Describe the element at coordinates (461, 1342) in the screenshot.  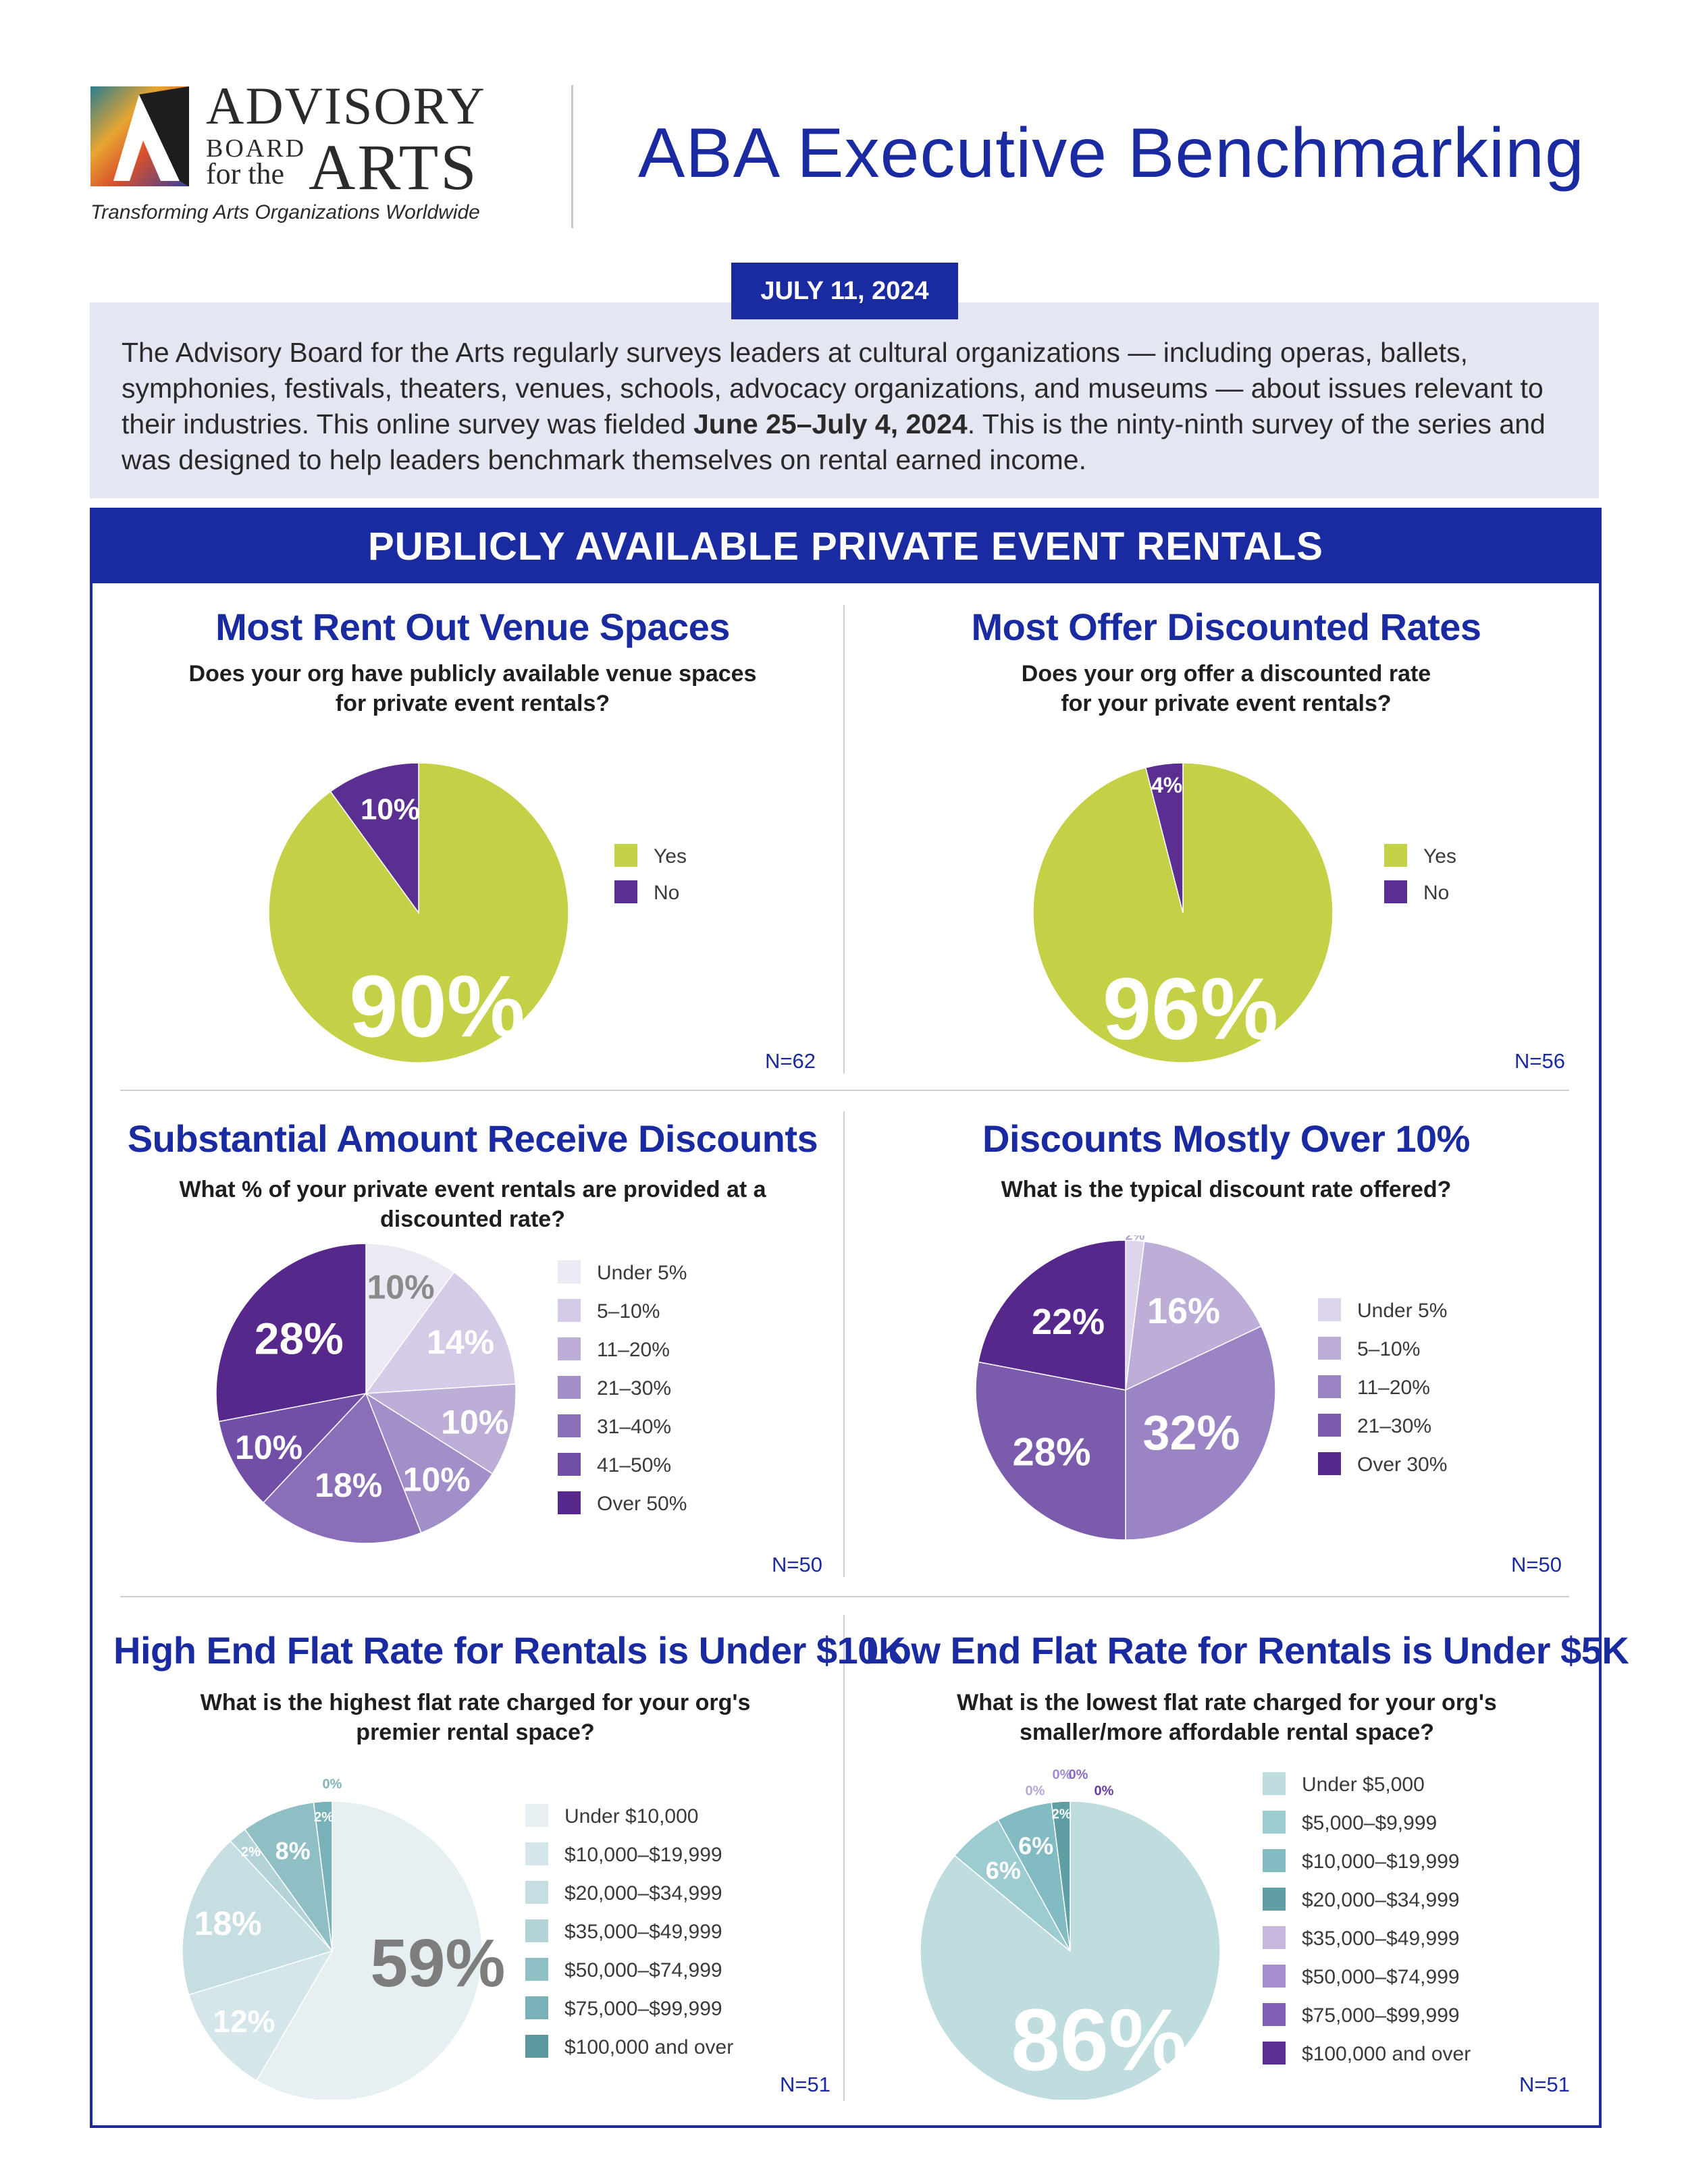
I see `slice-label: 14%` at that location.